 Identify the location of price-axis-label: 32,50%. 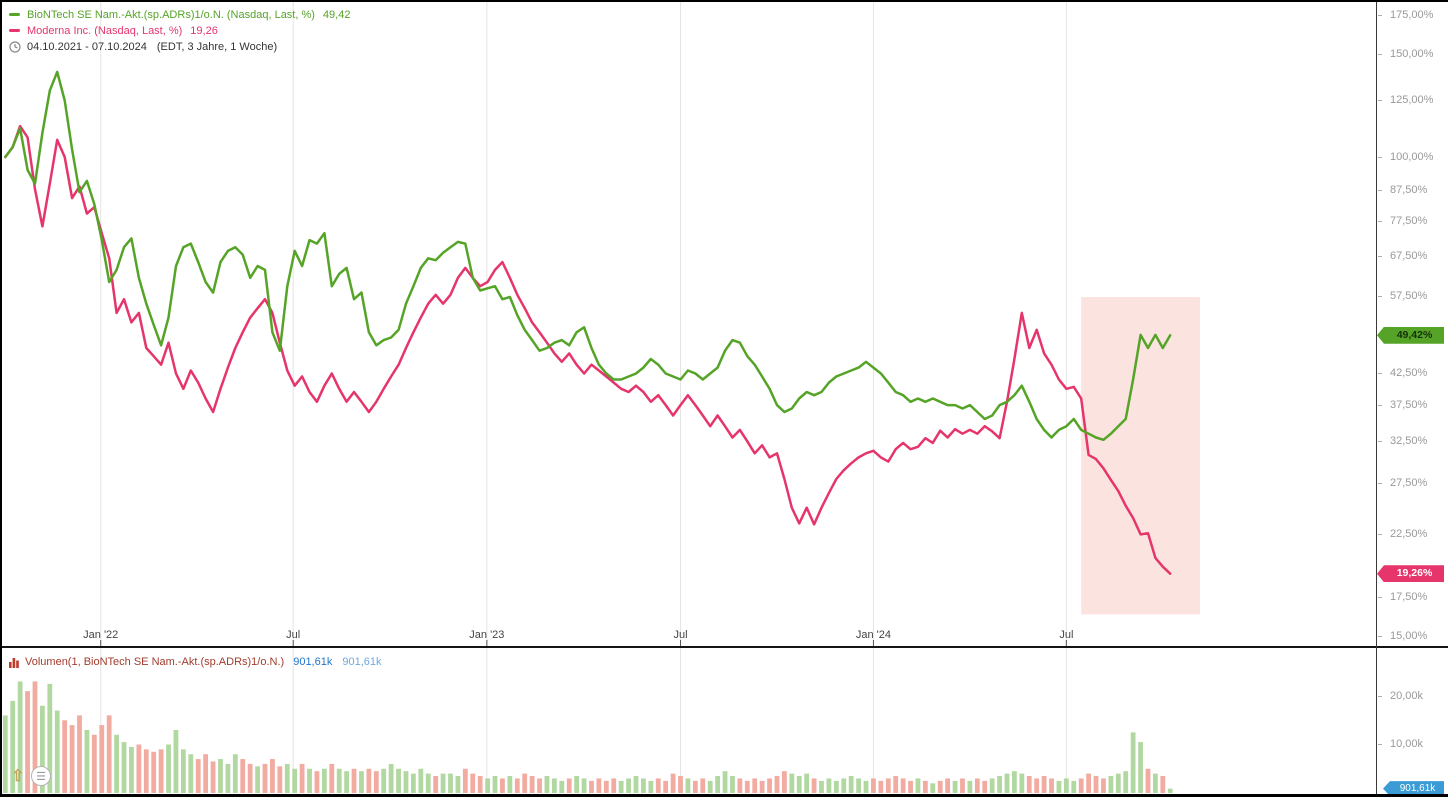
(1409, 440).